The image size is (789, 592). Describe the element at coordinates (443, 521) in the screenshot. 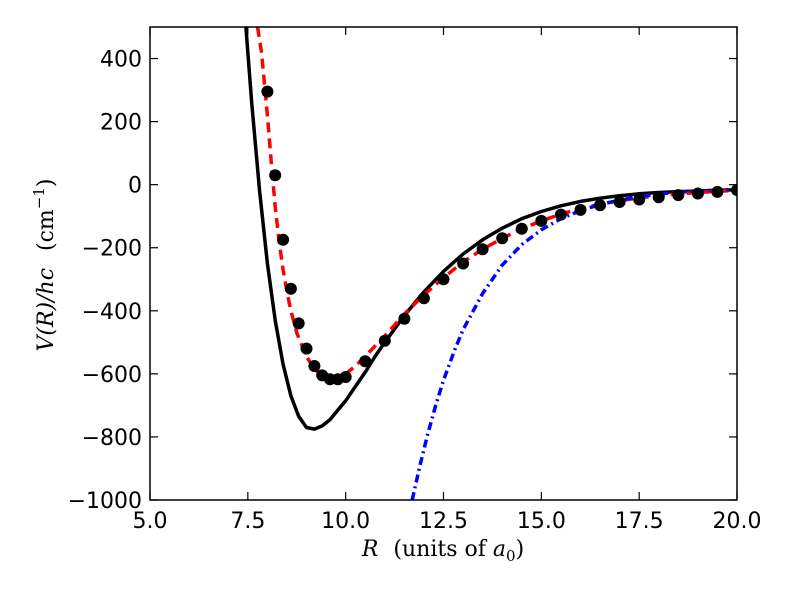

I see `x-tick-label: 12.5` at that location.